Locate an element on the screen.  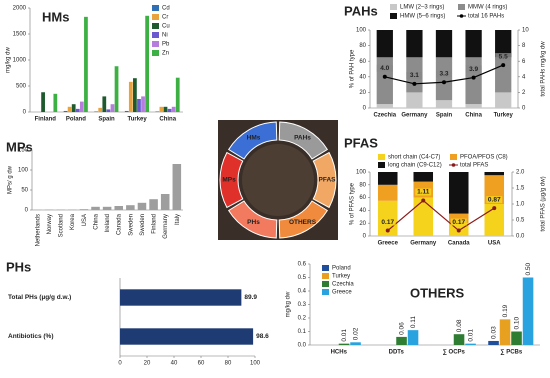
x-tick-label: Canada is located at coordinates (120, 224).